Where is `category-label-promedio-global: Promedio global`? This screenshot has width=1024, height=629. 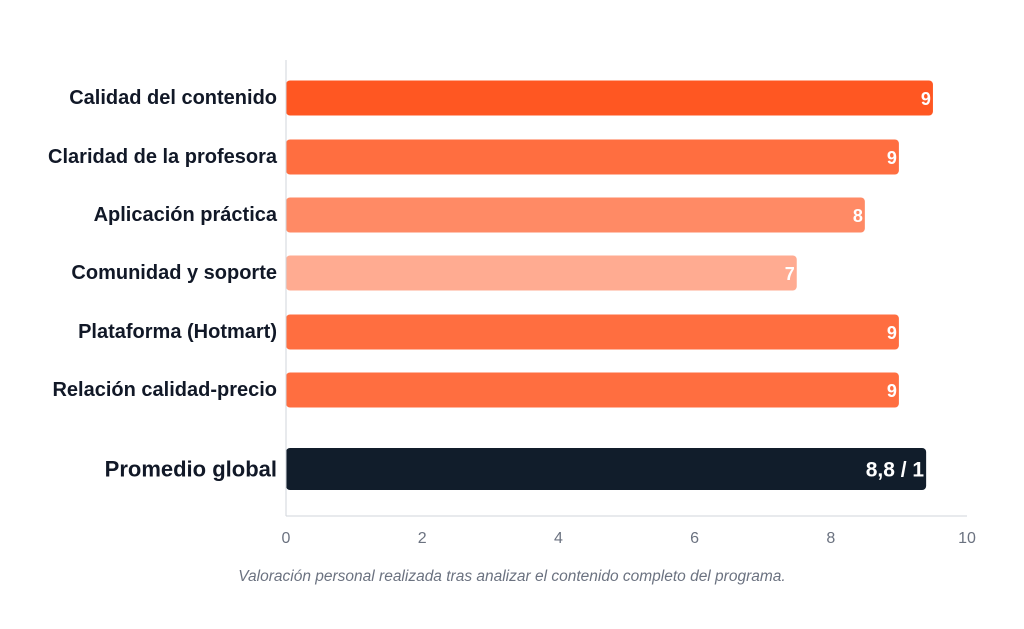 category-label-promedio-global: Promedio global is located at coordinates (191, 469).